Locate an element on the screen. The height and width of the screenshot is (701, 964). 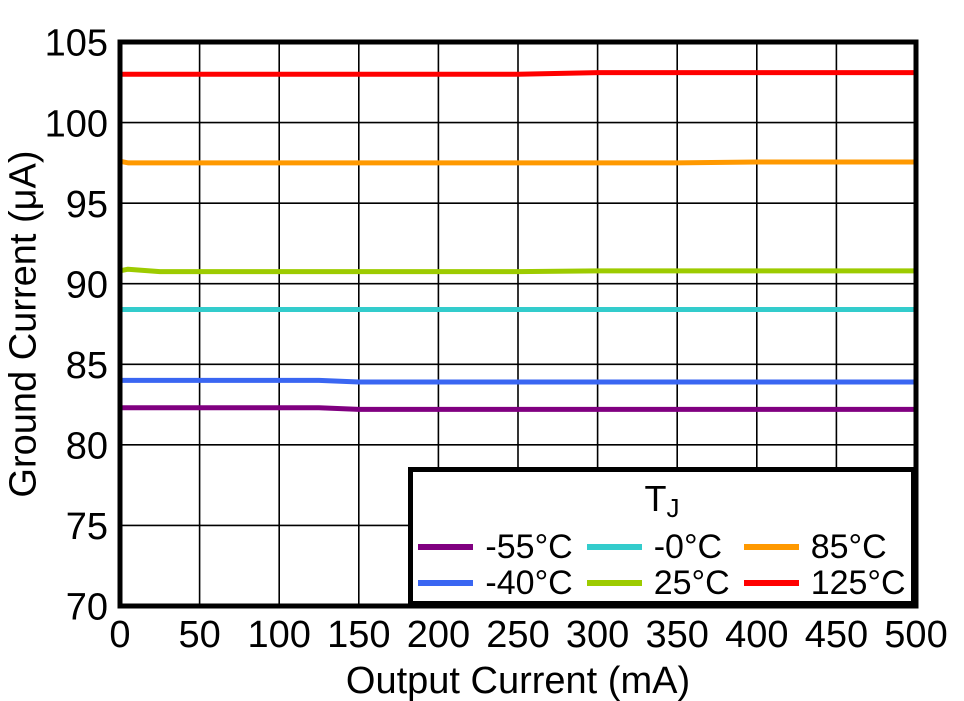
legend-entry-label: -55°C is located at coordinates (529, 546).